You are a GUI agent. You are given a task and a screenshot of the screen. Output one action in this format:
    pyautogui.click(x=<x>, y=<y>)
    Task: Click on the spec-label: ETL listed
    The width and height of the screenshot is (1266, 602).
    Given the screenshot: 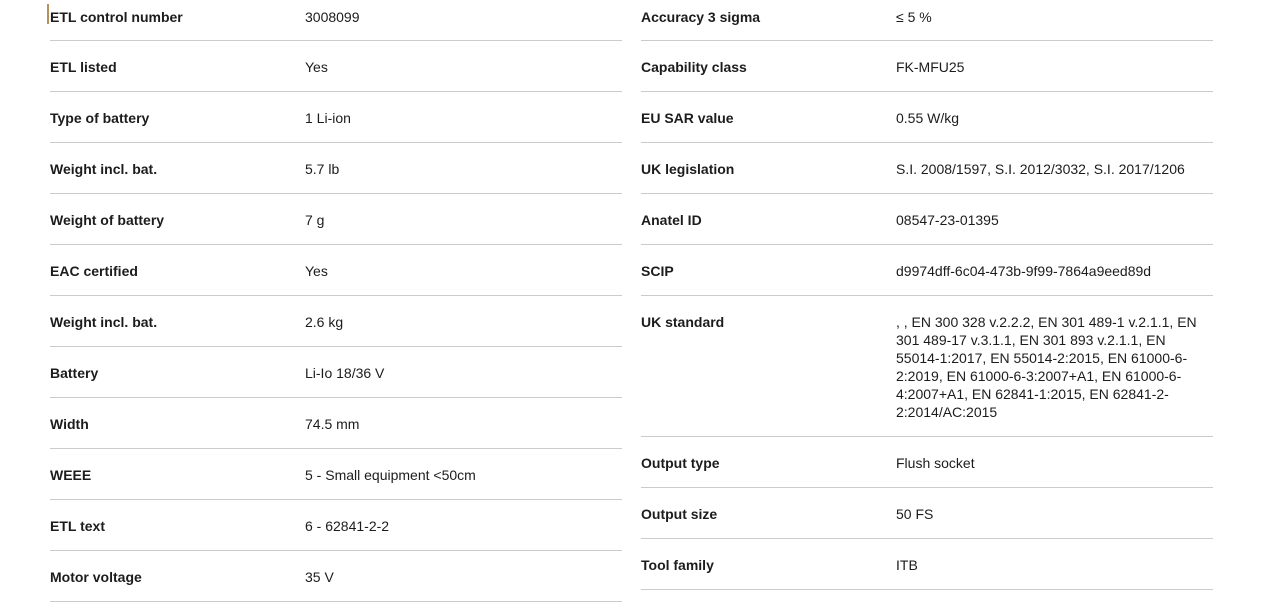 What is the action you would take?
    pyautogui.click(x=83, y=67)
    